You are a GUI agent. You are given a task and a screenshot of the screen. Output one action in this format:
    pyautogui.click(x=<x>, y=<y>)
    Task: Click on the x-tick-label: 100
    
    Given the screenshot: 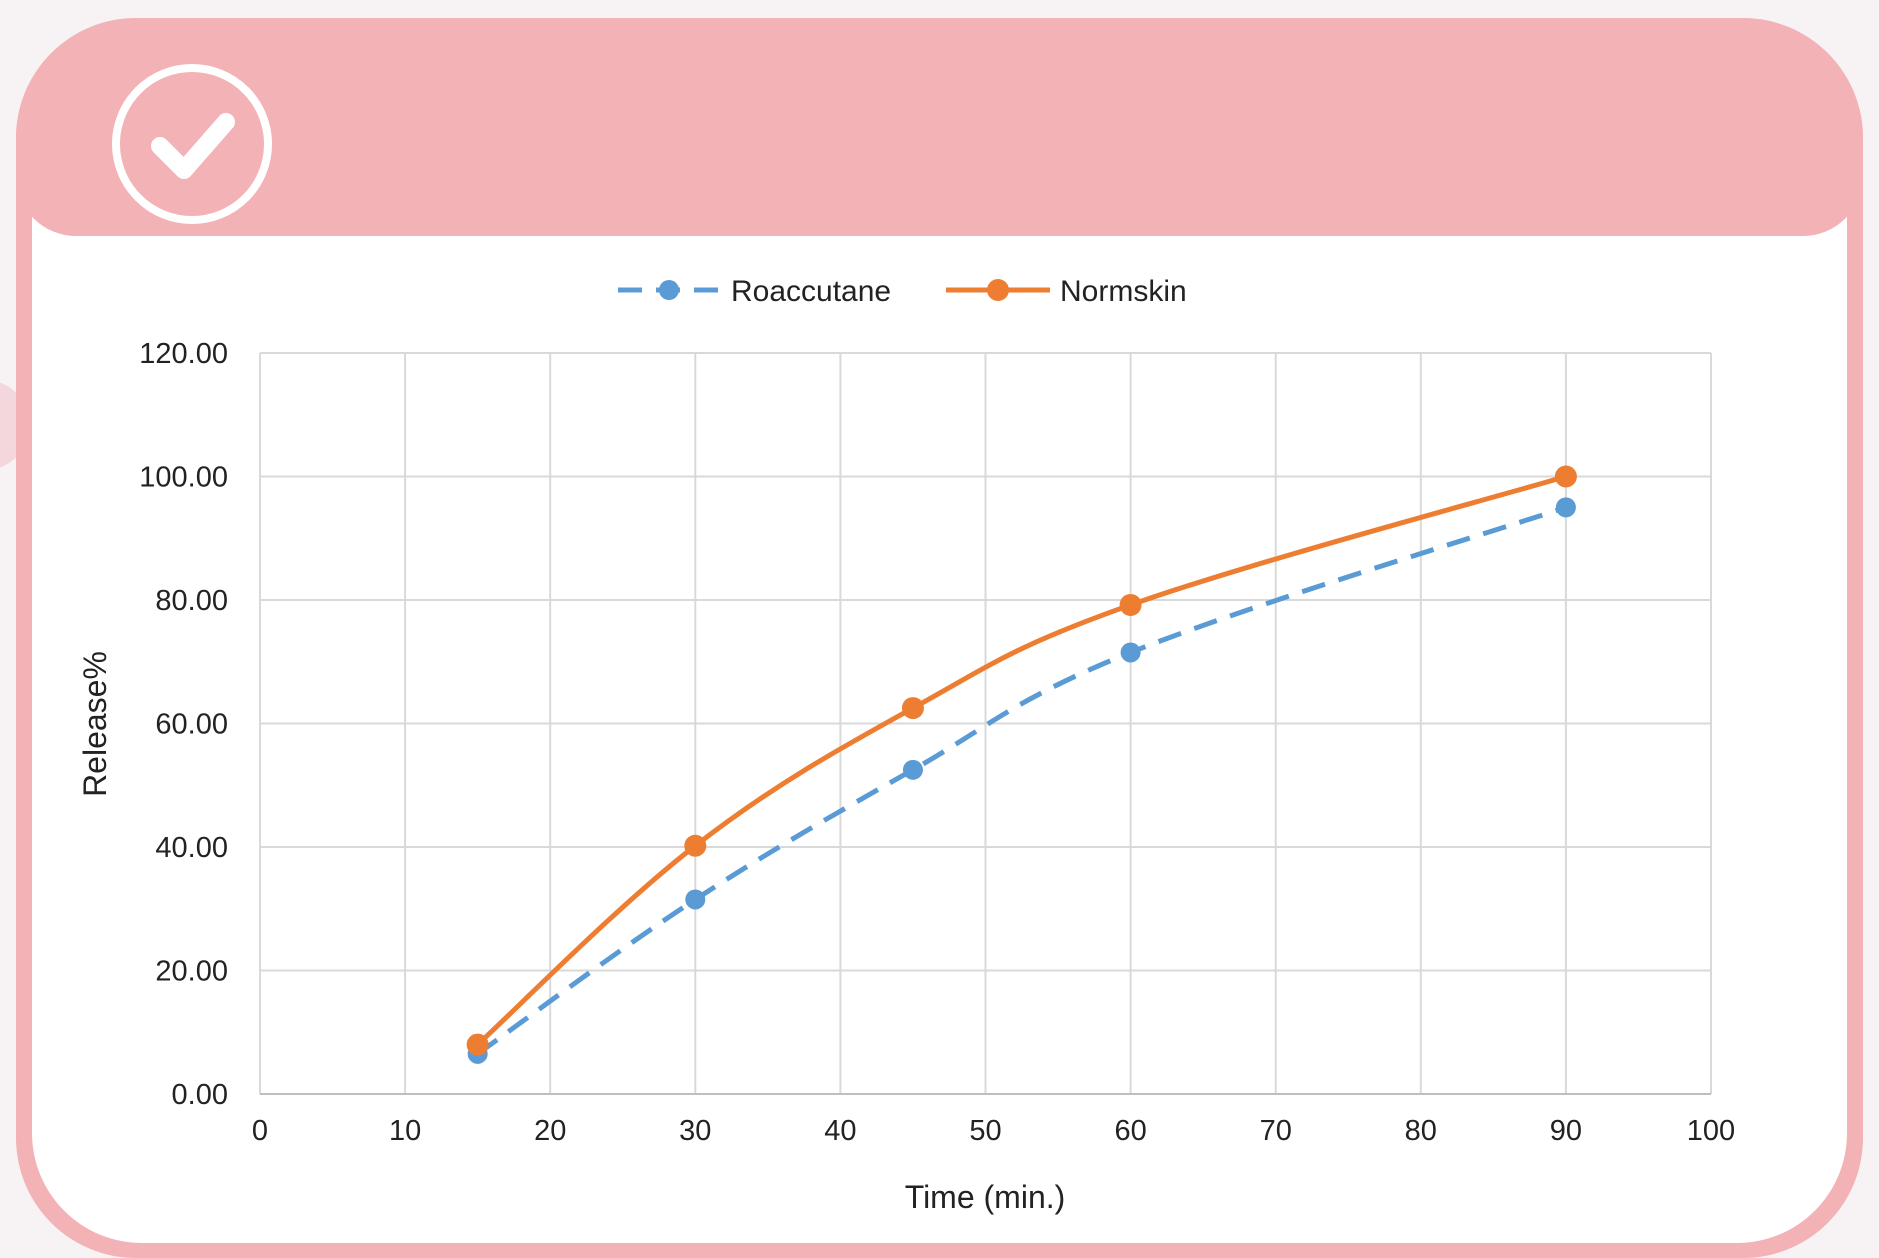 What is the action you would take?
    pyautogui.click(x=1711, y=1131)
    